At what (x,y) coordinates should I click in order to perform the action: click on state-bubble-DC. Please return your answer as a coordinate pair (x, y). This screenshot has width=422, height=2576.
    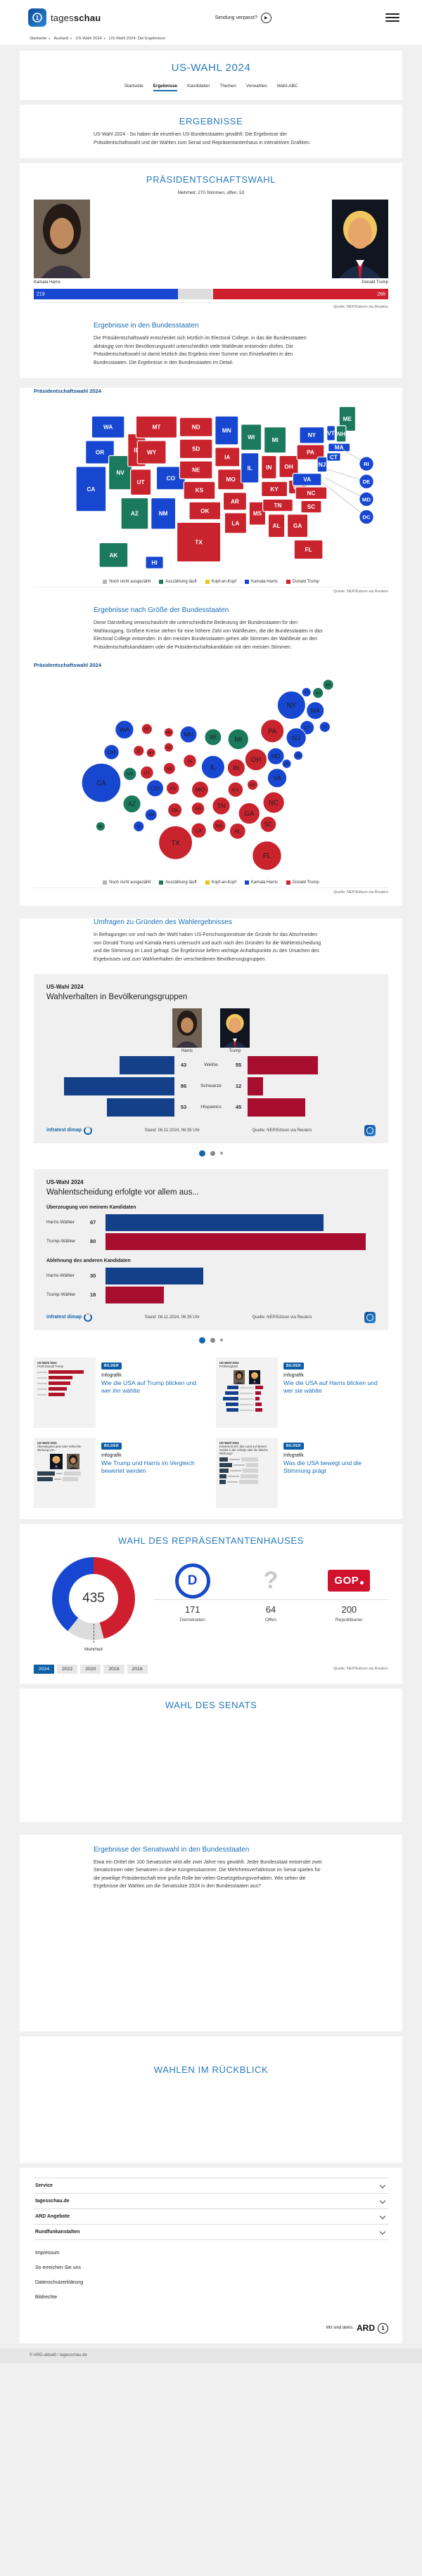
    Looking at the image, I should click on (286, 763).